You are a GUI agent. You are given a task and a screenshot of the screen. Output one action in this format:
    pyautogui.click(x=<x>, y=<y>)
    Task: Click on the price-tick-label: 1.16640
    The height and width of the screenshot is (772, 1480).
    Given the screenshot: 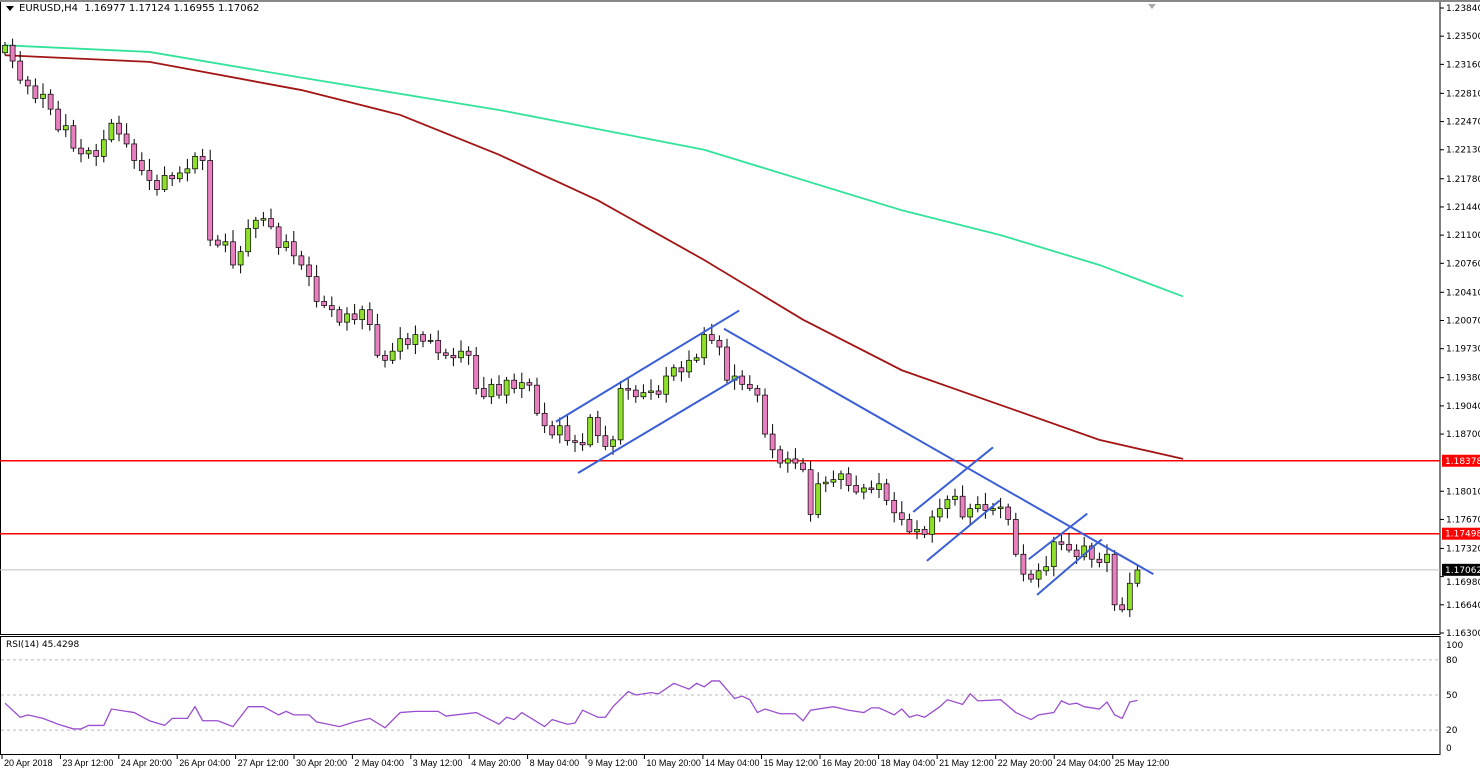 What is the action you would take?
    pyautogui.click(x=1463, y=606)
    